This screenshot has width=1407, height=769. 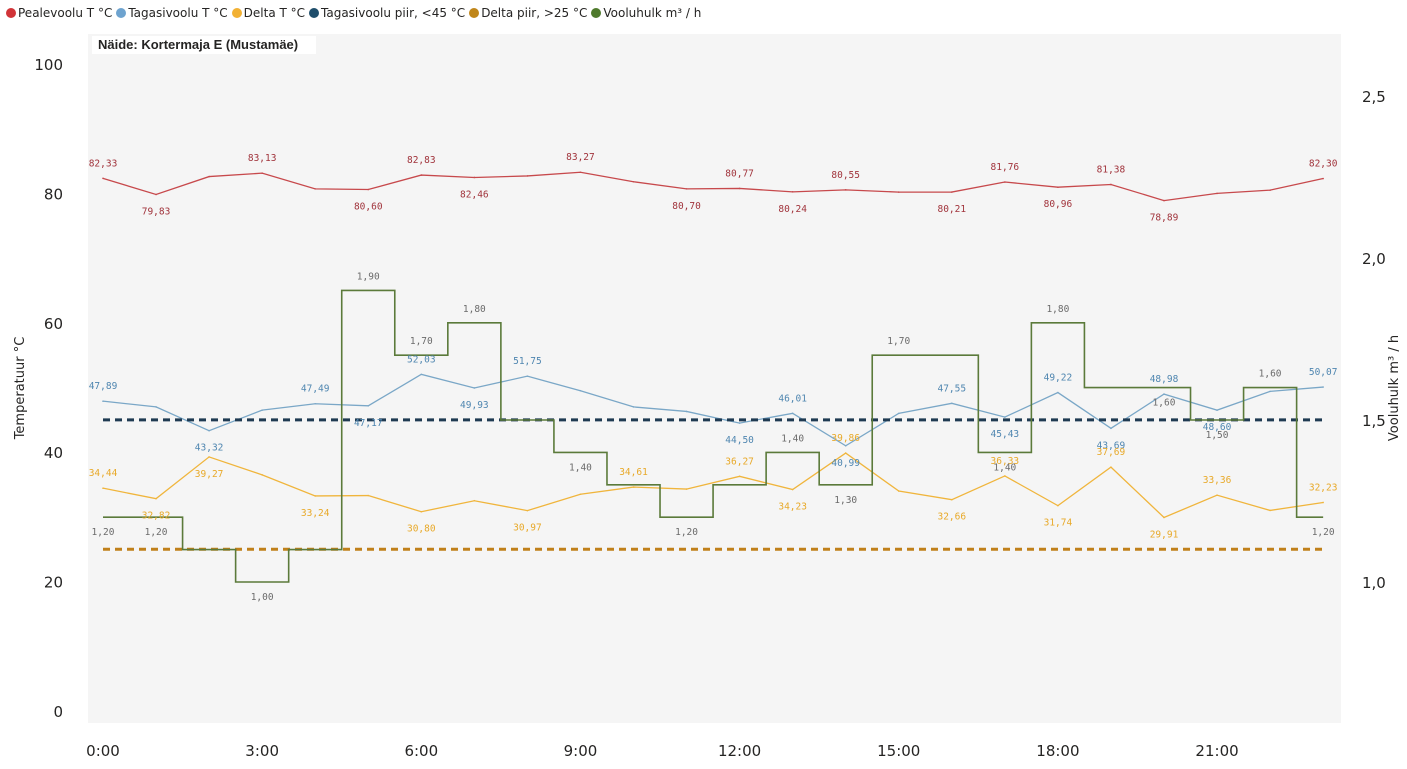 I want to click on data-label: 44,50, so click(x=739, y=440).